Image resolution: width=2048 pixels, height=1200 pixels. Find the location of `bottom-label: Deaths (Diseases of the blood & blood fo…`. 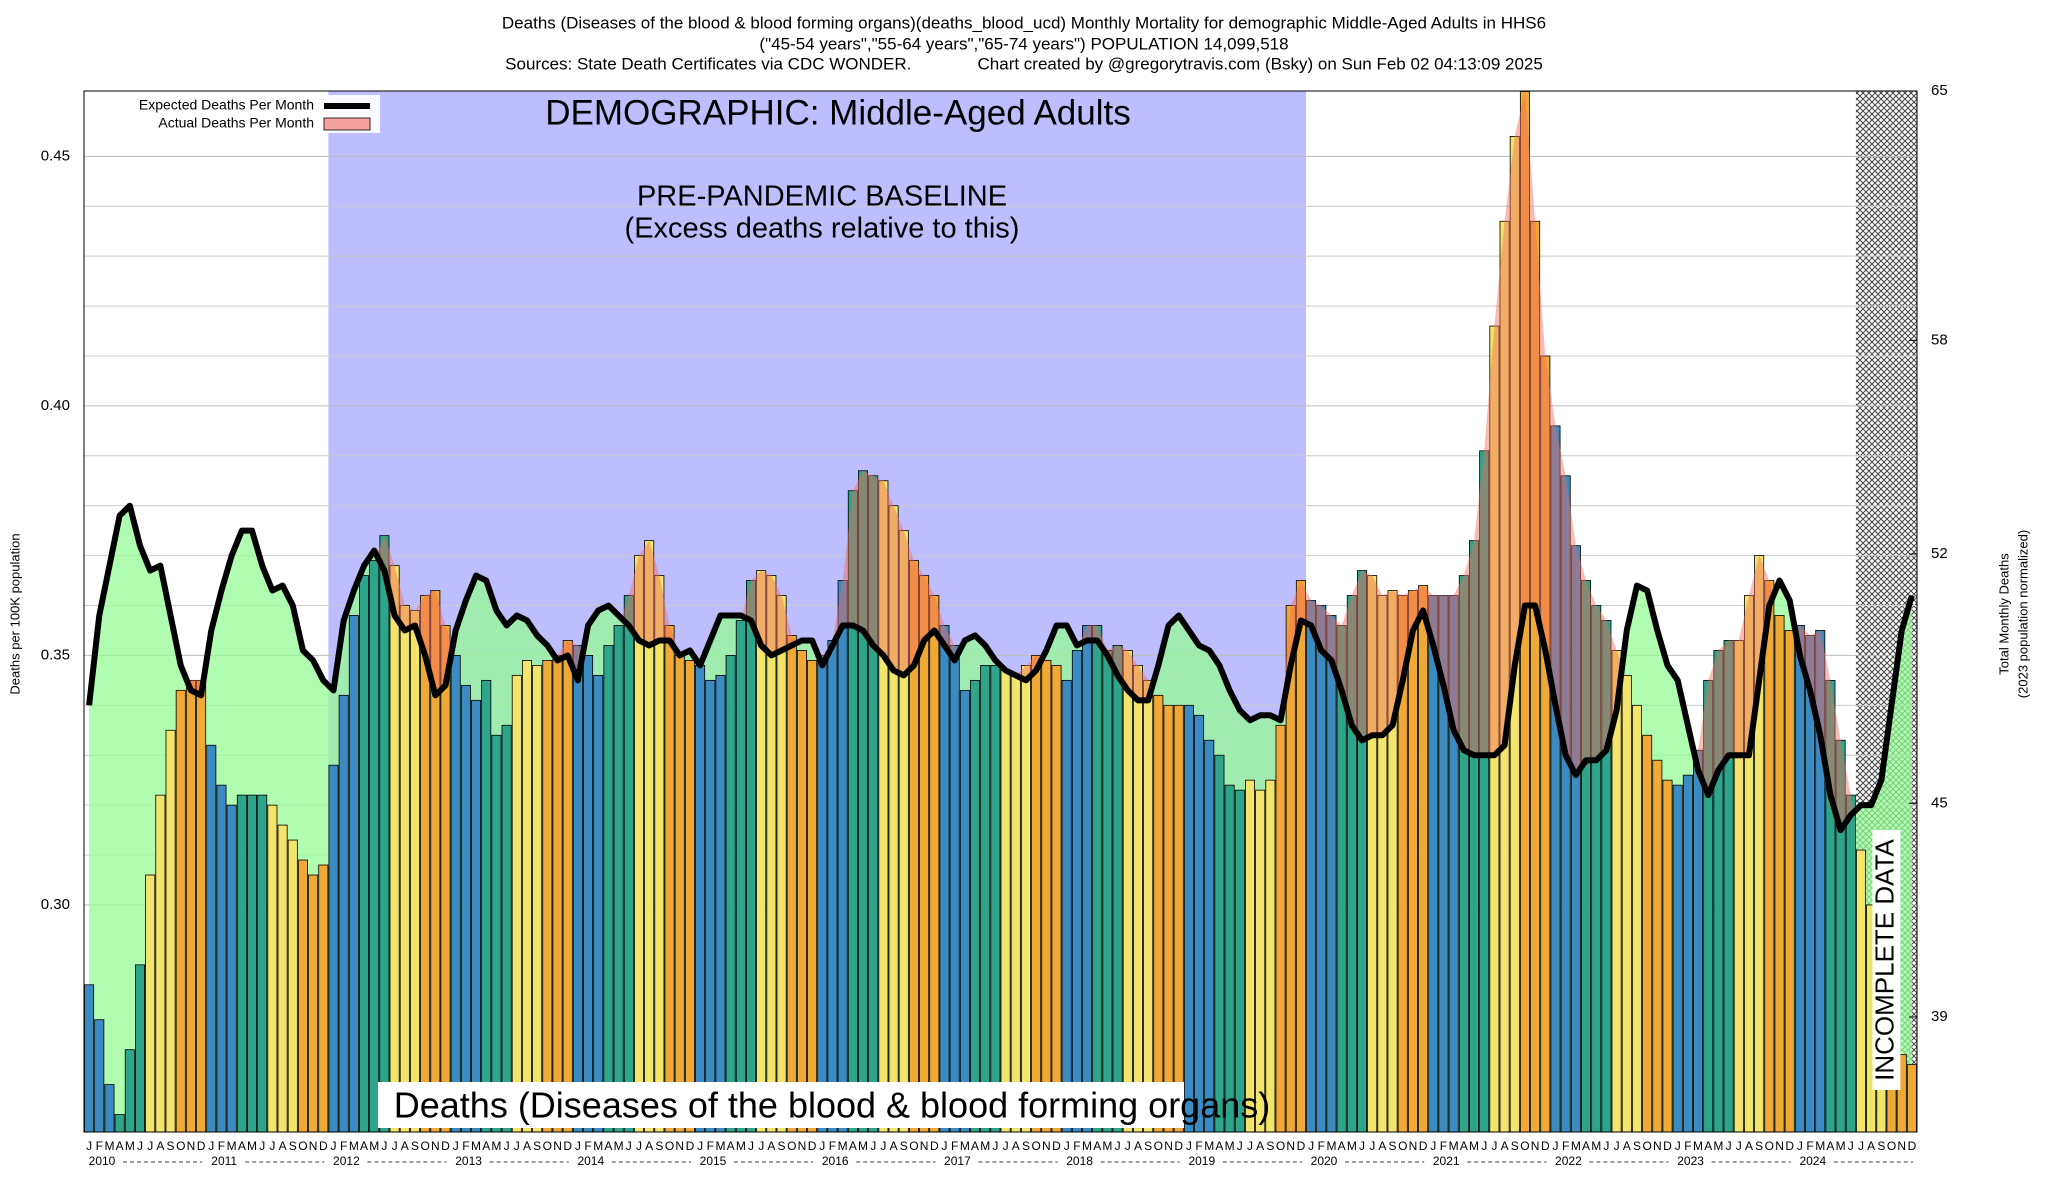

bottom-label: Deaths (Diseases of the blood & blood fo… is located at coordinates (832, 1105).